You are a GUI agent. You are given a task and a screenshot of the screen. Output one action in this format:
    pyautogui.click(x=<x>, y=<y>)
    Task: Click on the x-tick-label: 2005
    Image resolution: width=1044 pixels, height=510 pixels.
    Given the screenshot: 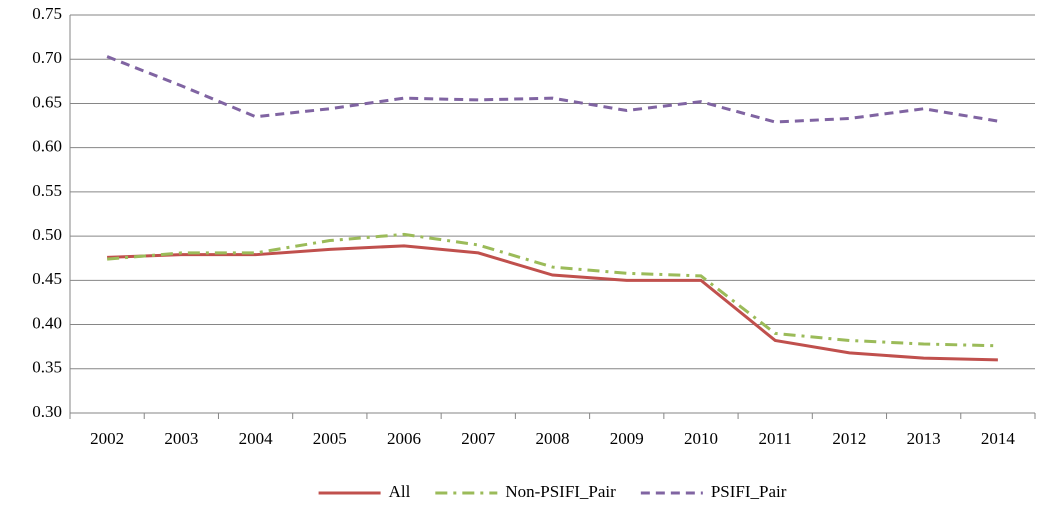 What is the action you would take?
    pyautogui.click(x=330, y=438)
    